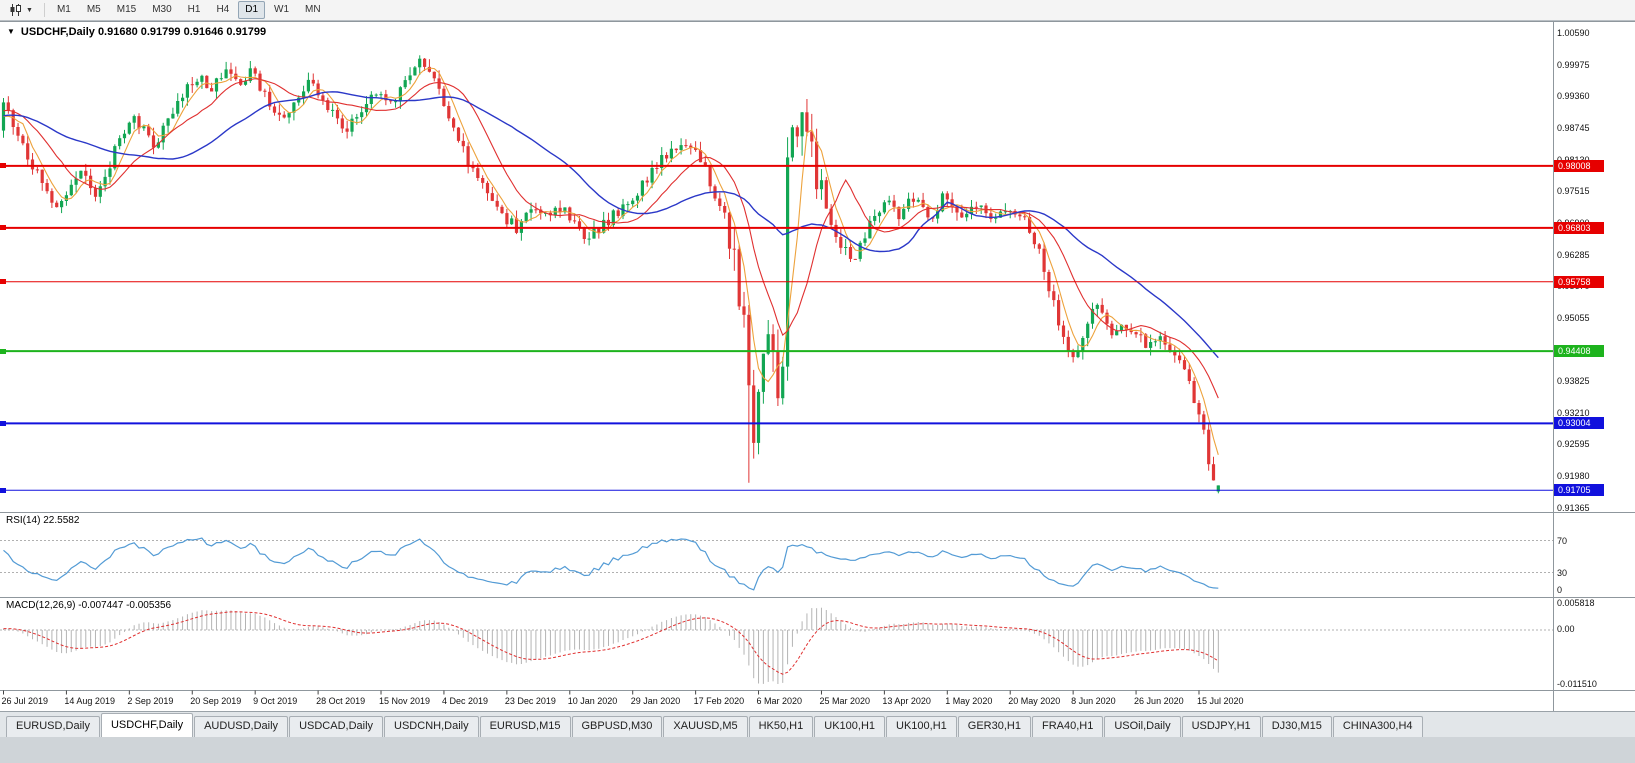 The image size is (1635, 763). What do you see at coordinates (1573, 412) in the screenshot?
I see `price-axis-label: 0.93210` at bounding box center [1573, 412].